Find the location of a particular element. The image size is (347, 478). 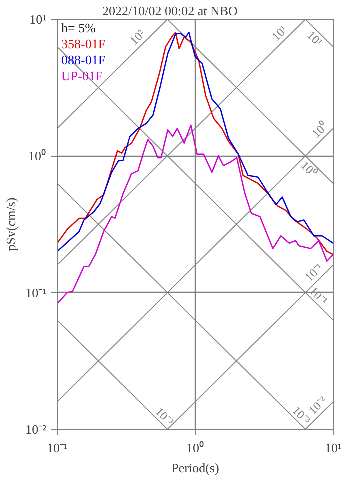

y-tick-label: 10⁰ is located at coordinates (37, 156).